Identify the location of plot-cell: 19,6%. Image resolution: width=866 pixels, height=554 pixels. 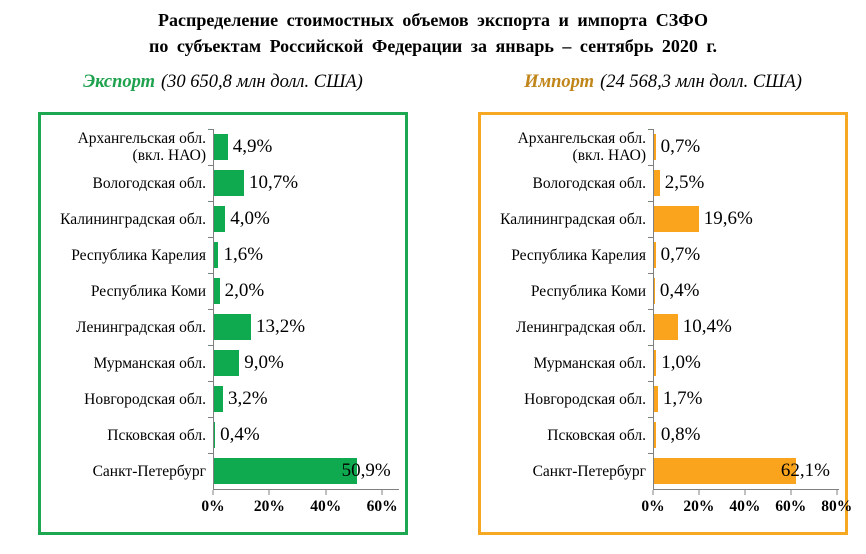
(743, 219).